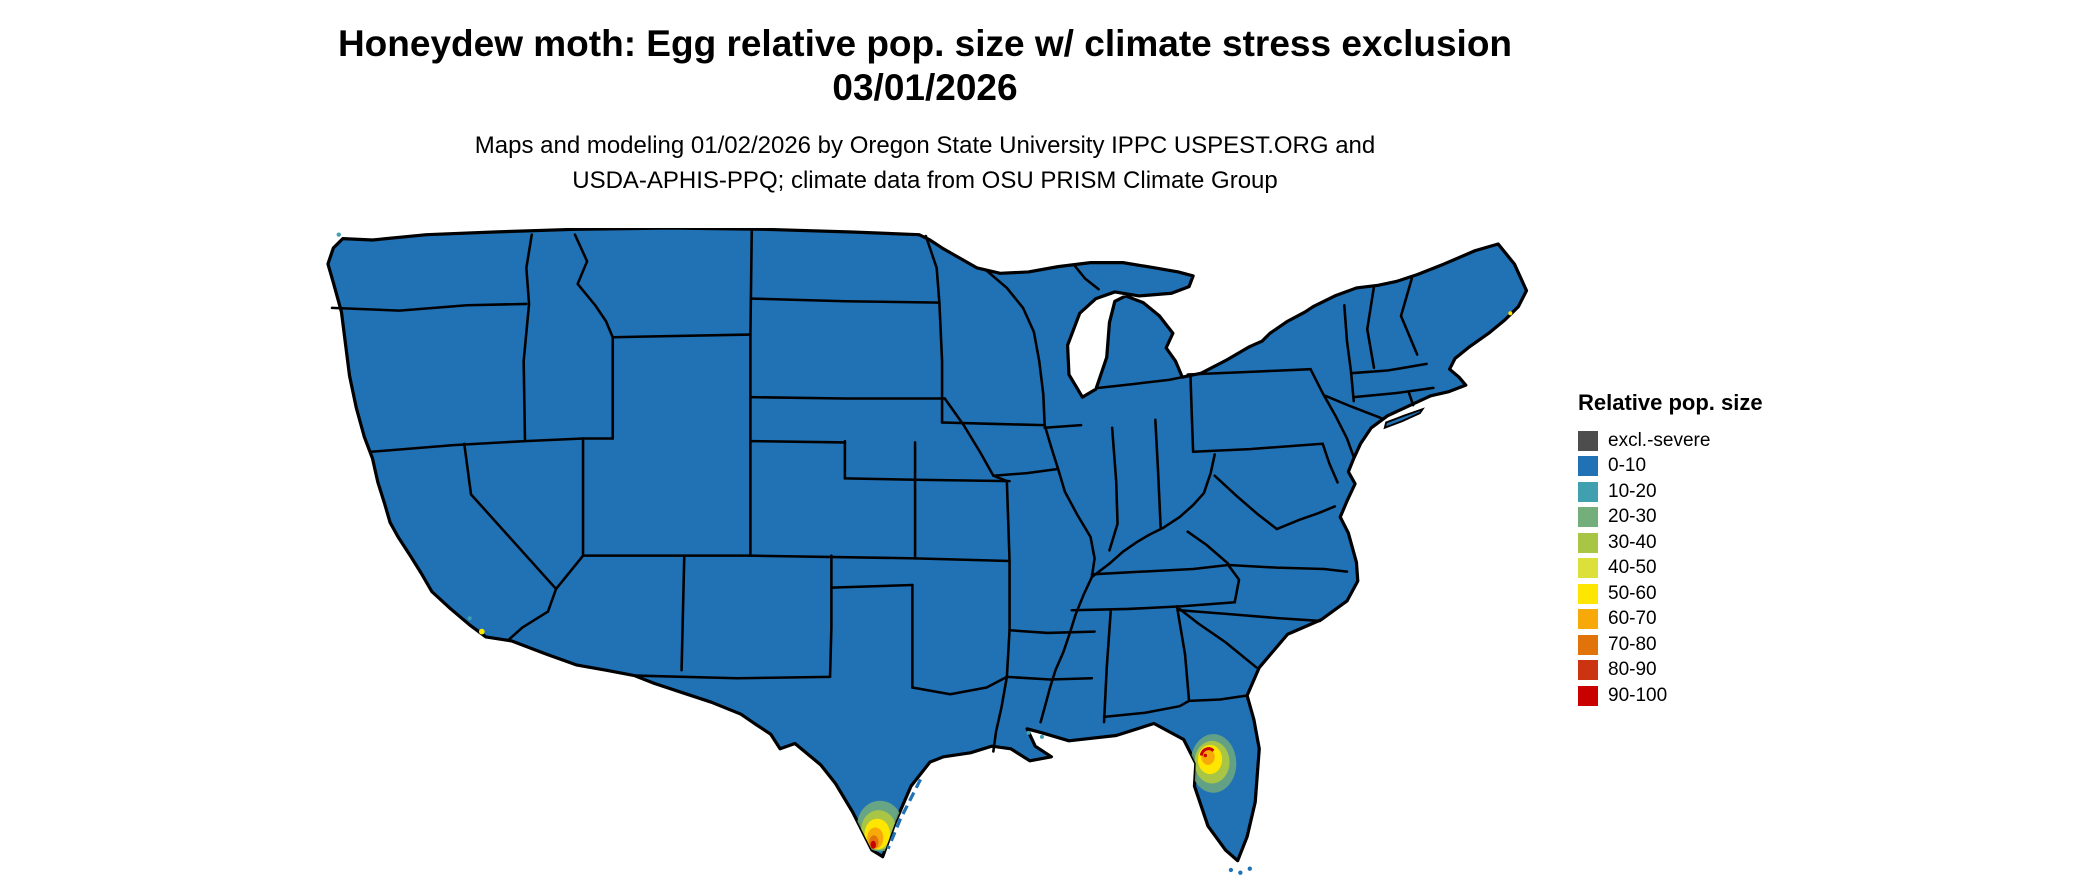 The image size is (2100, 892). What do you see at coordinates (1632, 491) in the screenshot?
I see `legend-item-label: 10-20` at bounding box center [1632, 491].